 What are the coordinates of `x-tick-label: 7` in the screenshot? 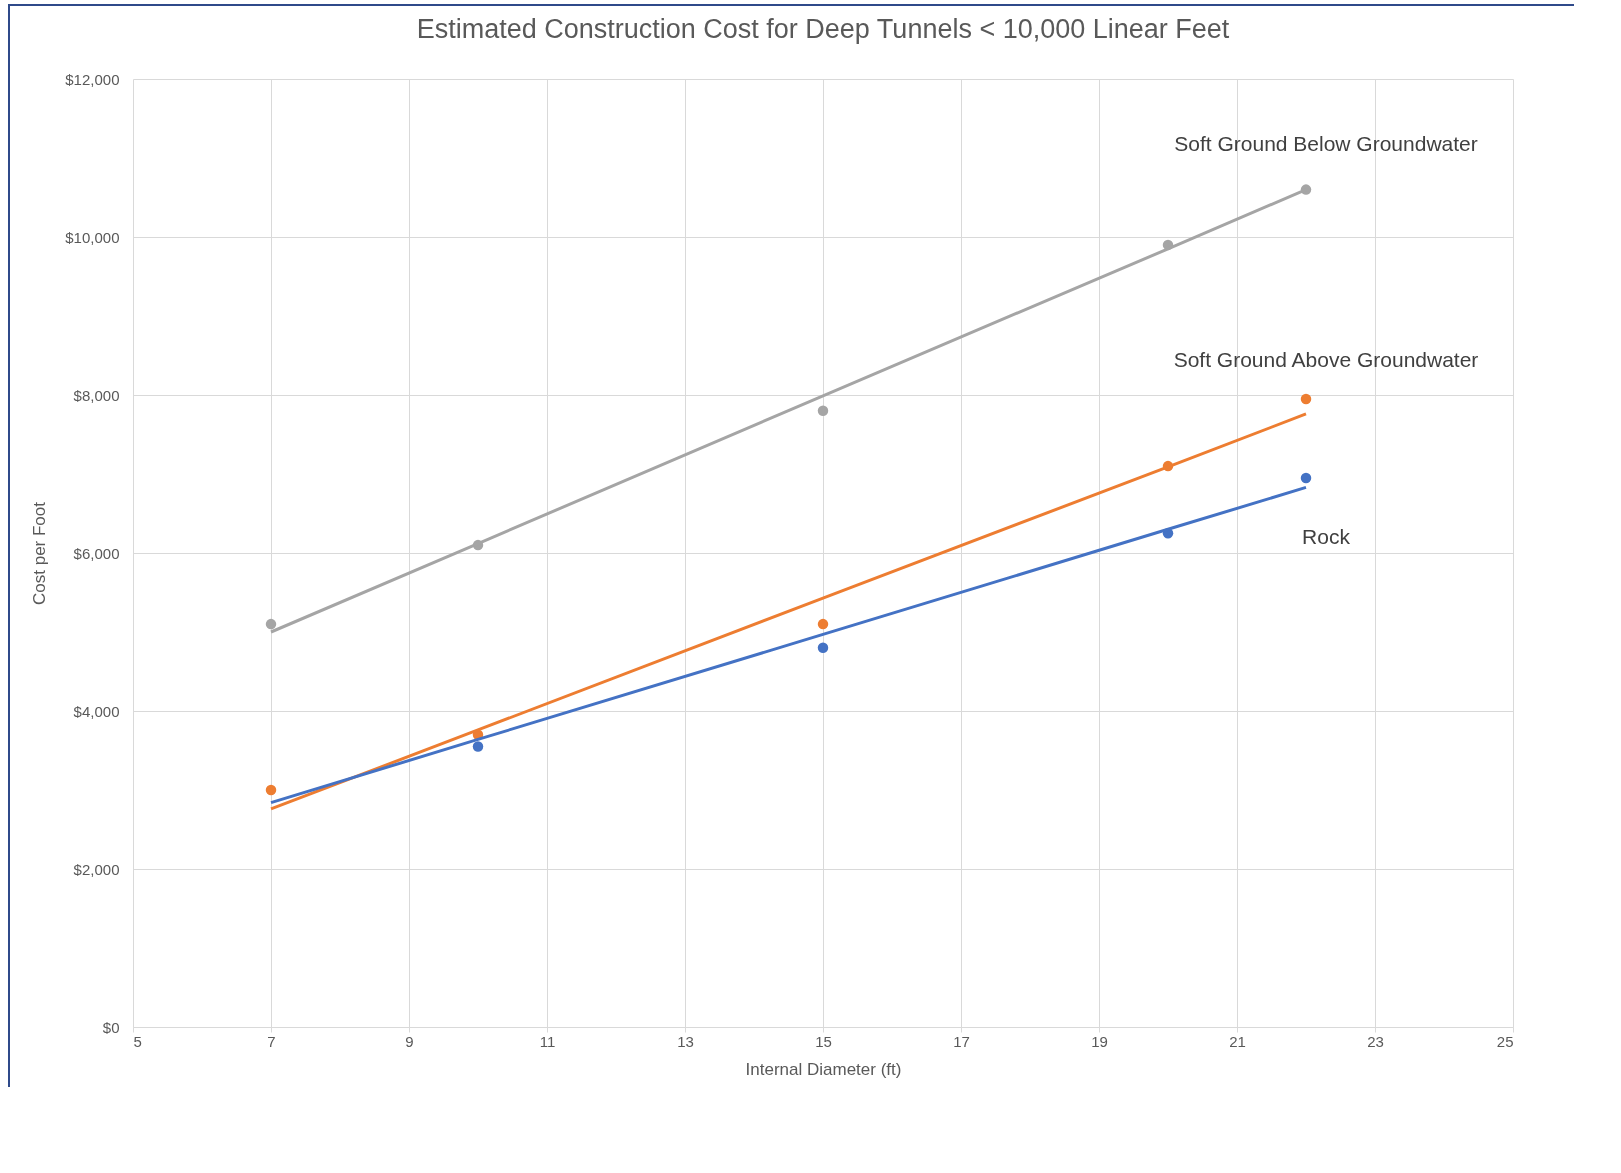 It's located at (271, 1041).